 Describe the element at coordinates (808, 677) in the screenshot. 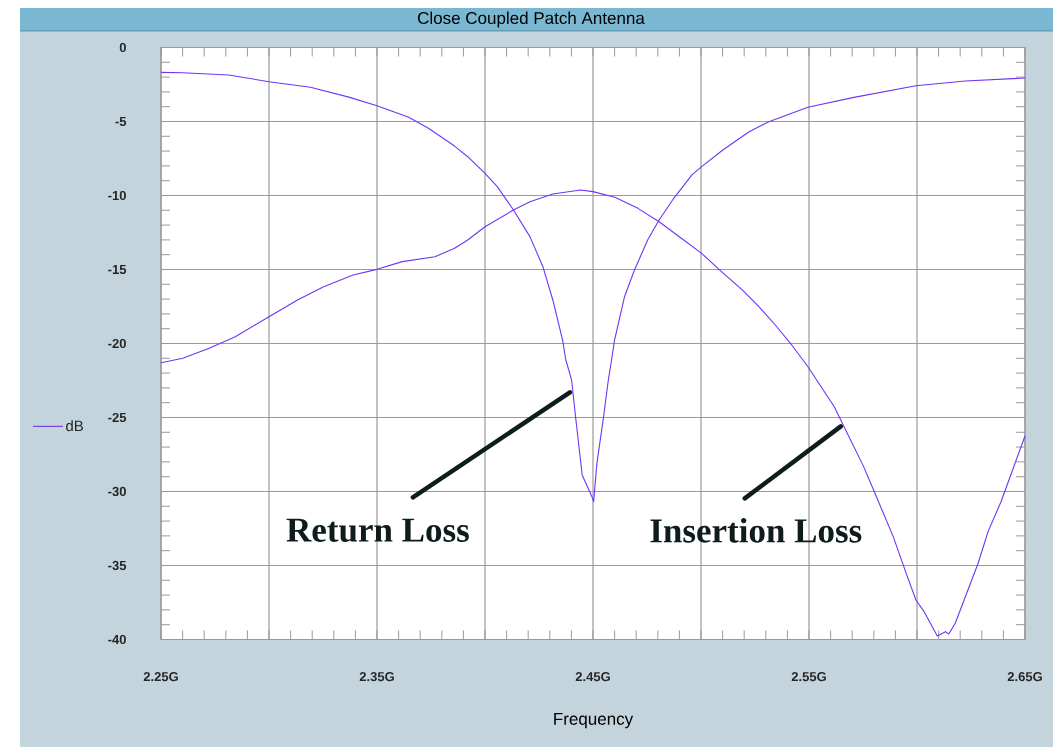

I see `x-tick-label: 2.55G` at that location.